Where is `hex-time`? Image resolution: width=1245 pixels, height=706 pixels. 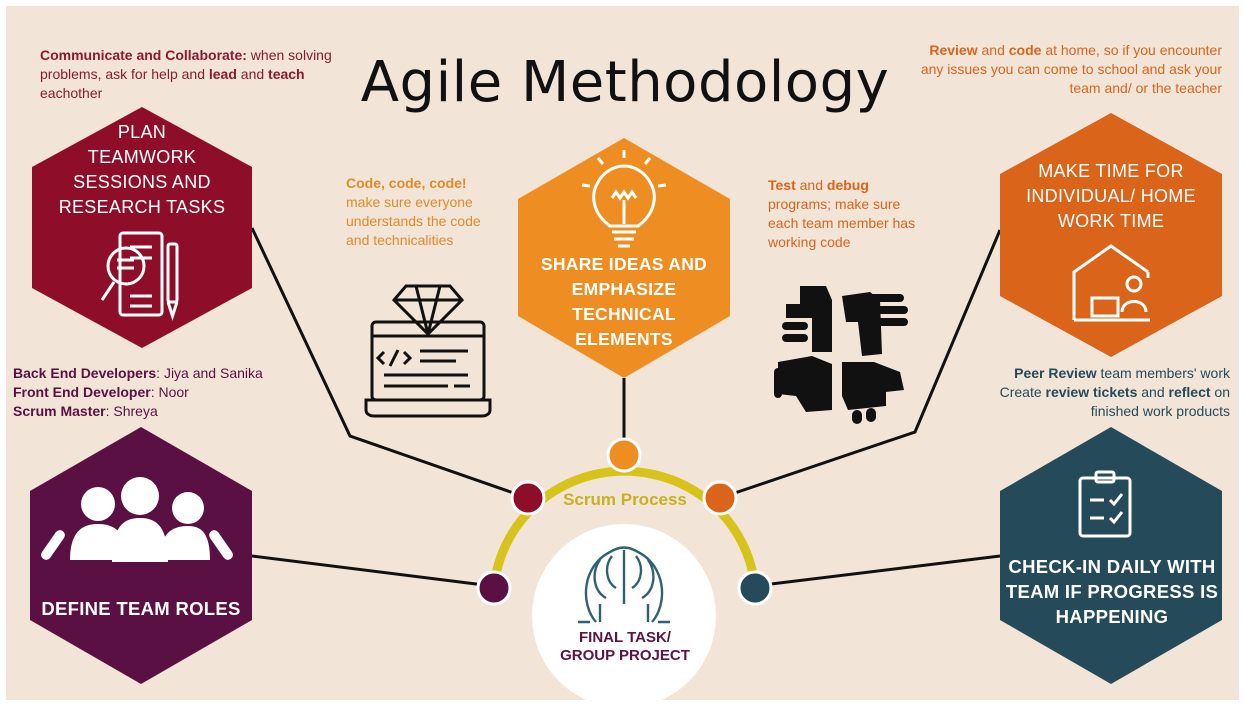 hex-time is located at coordinates (1111, 235).